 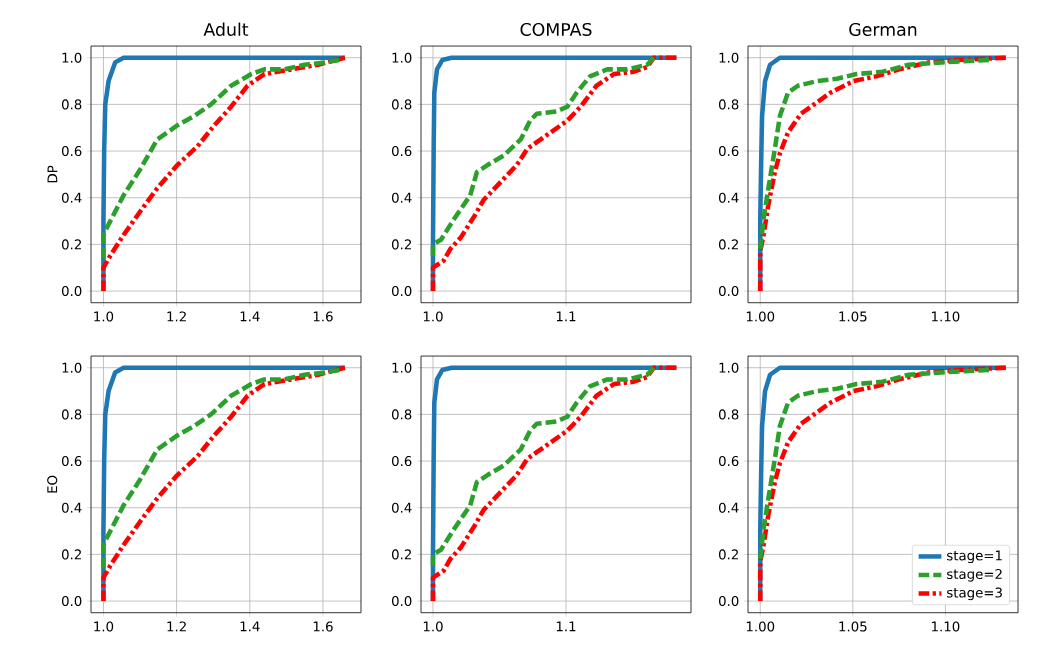 I want to click on chart-title: COMPAS, so click(x=556, y=29).